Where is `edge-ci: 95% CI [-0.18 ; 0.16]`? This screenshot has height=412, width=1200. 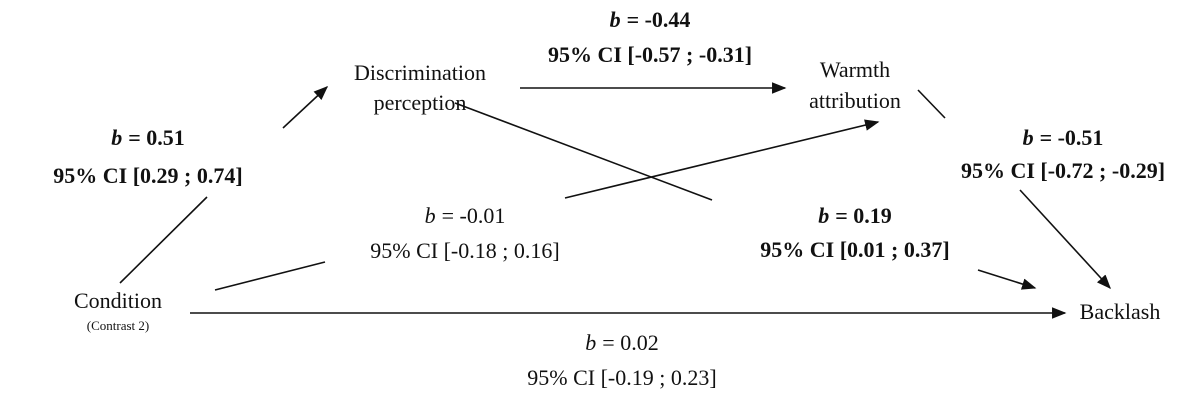
edge-ci: 95% CI [-0.18 ; 0.16] is located at coordinates (464, 250).